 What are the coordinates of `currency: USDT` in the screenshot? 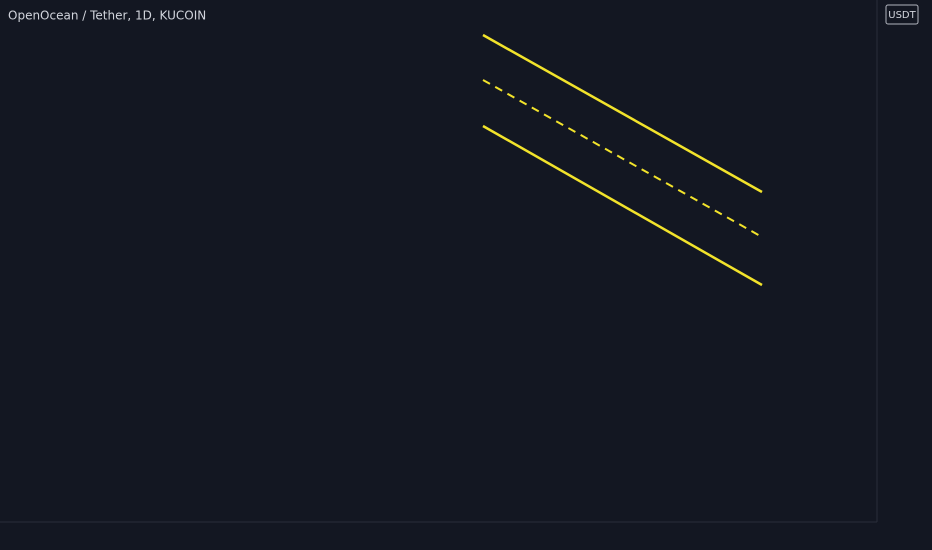 It's located at (902, 15).